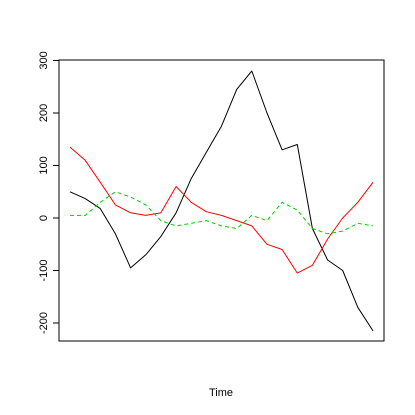  What do you see at coordinates (44, 60) in the screenshot?
I see `y-tick-label: 300` at bounding box center [44, 60].